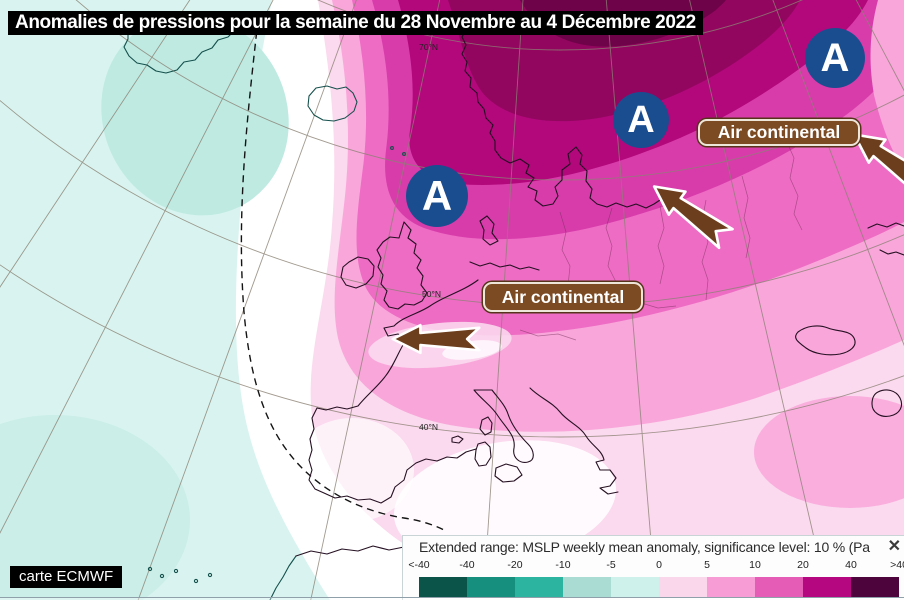 This screenshot has width=904, height=600. Describe the element at coordinates (659, 565) in the screenshot. I see `legend-tick: 0` at that location.